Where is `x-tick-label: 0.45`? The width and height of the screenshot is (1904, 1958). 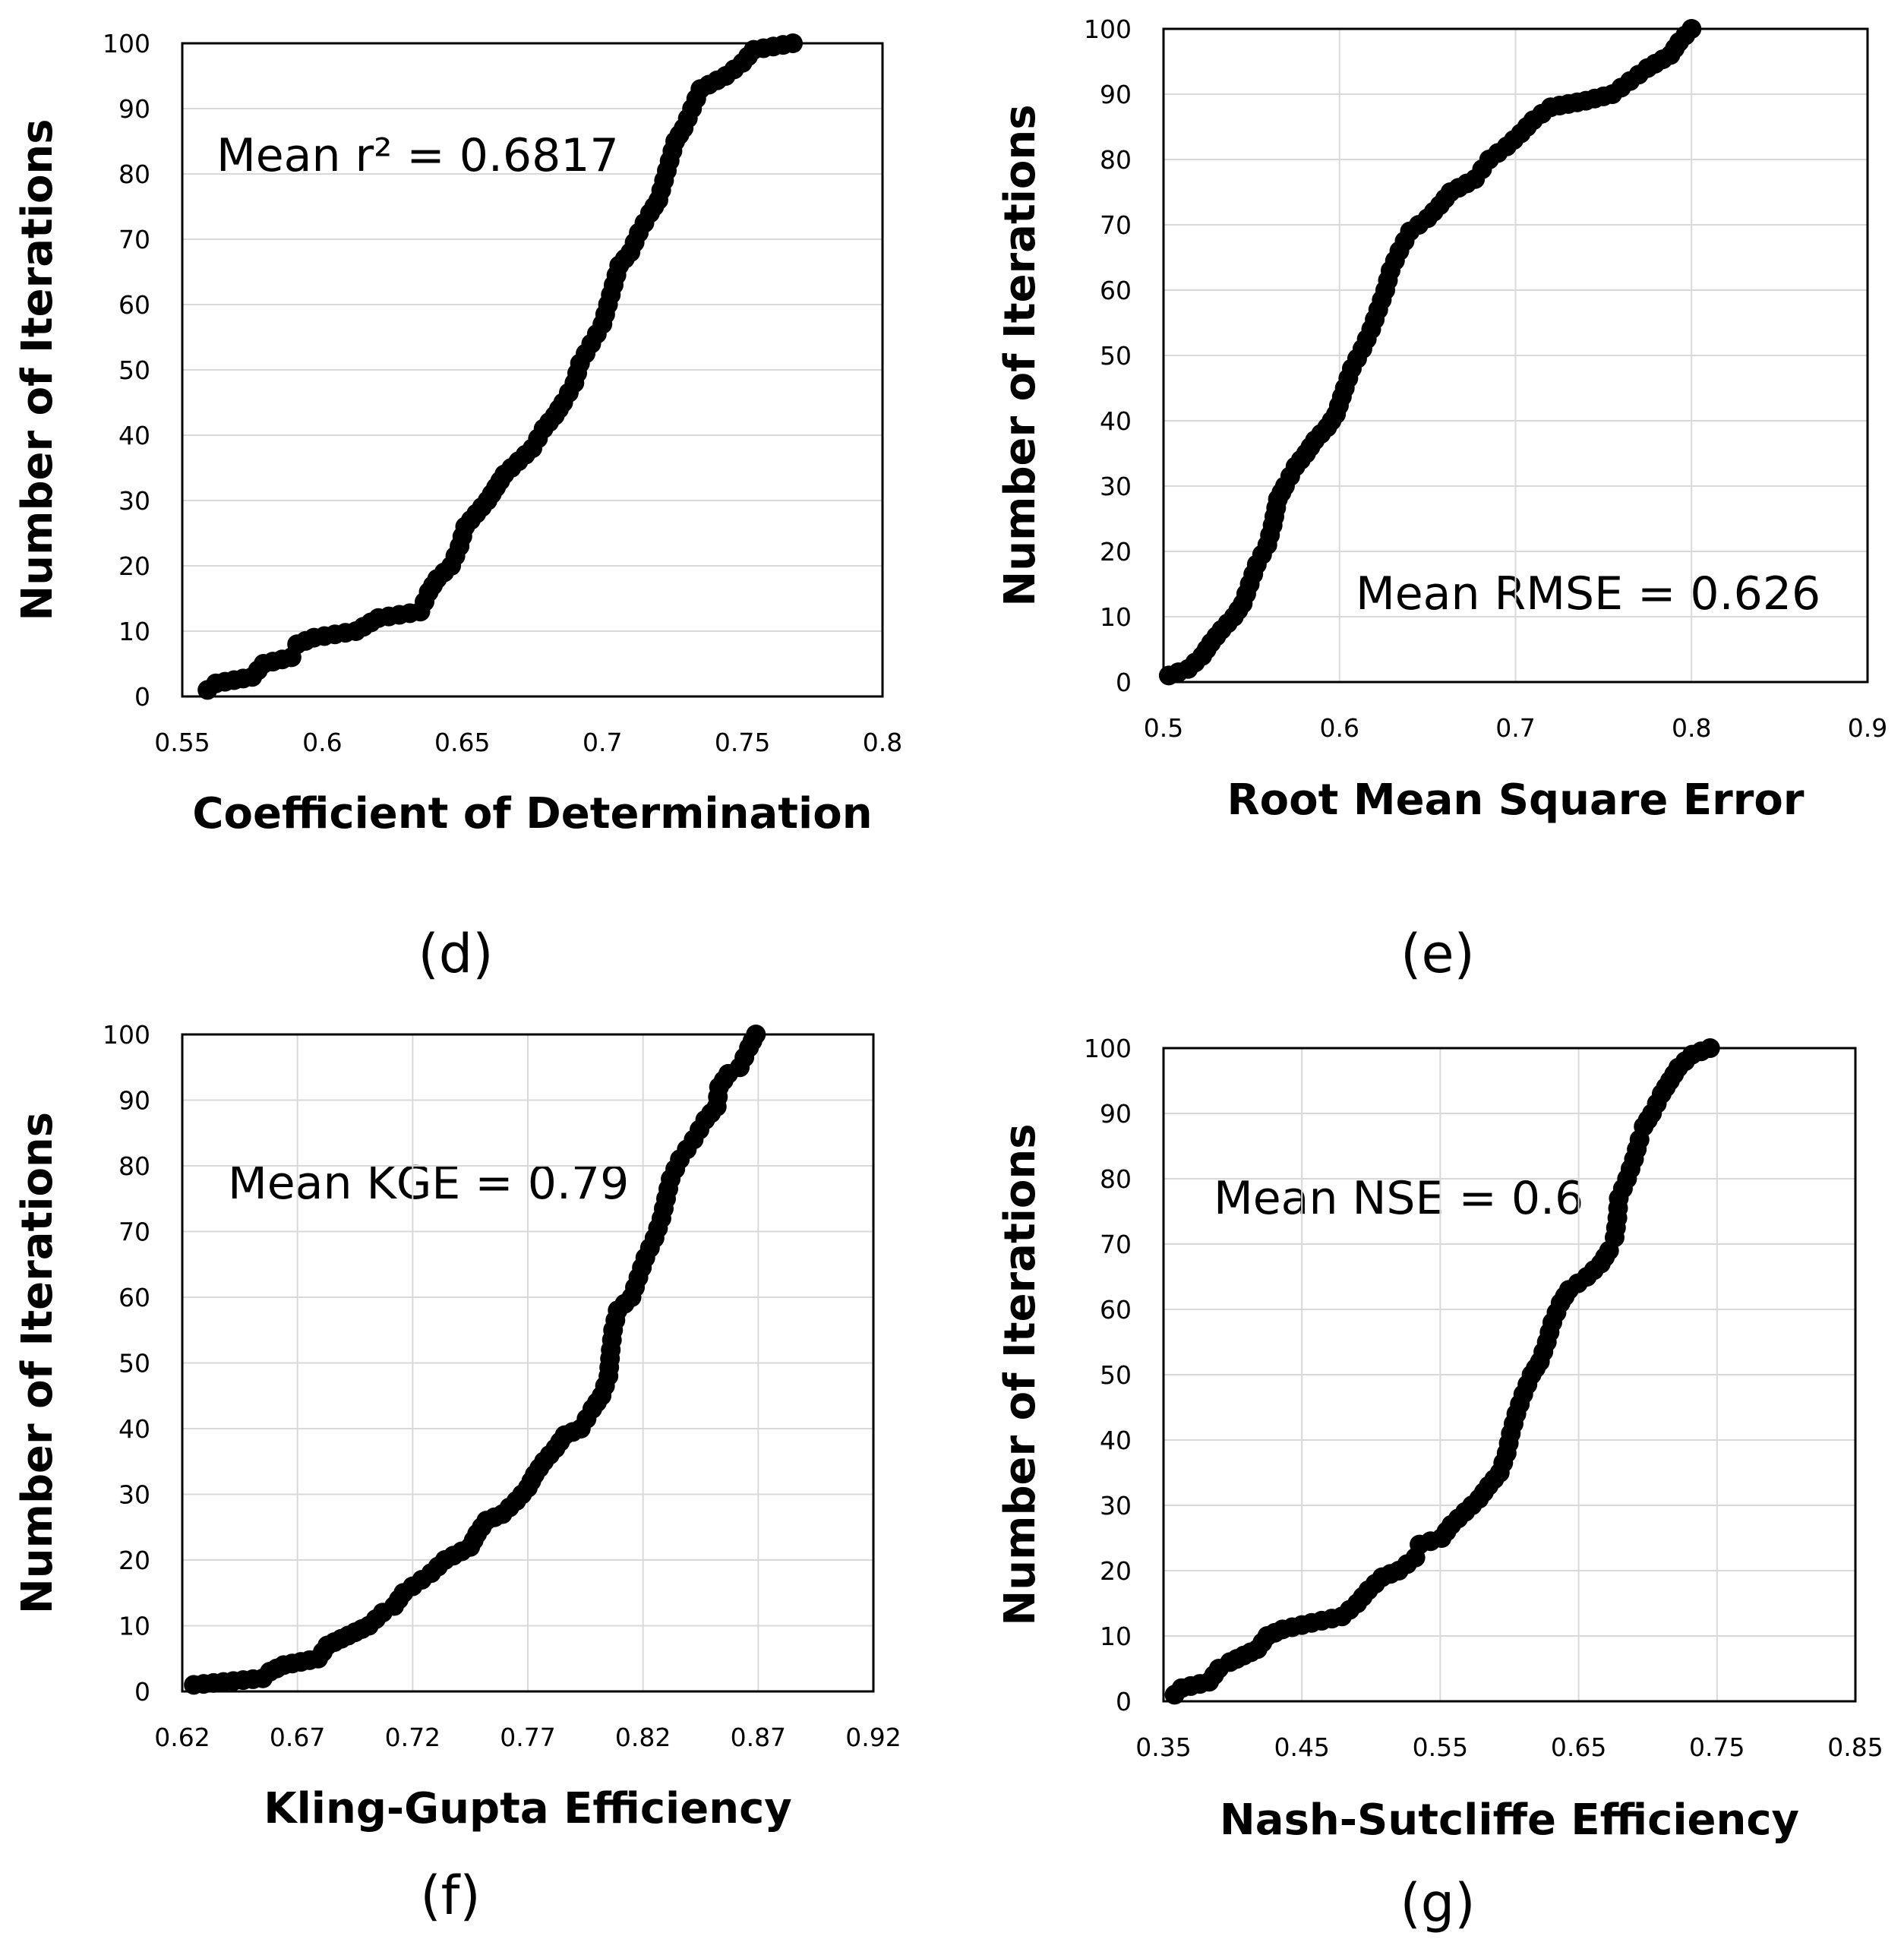
x-tick-label: 0.45 is located at coordinates (1301, 1747).